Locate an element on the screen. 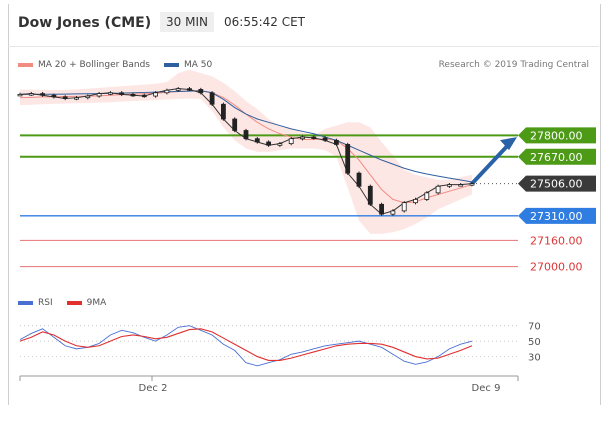  ma20-swatch is located at coordinates (25, 65).